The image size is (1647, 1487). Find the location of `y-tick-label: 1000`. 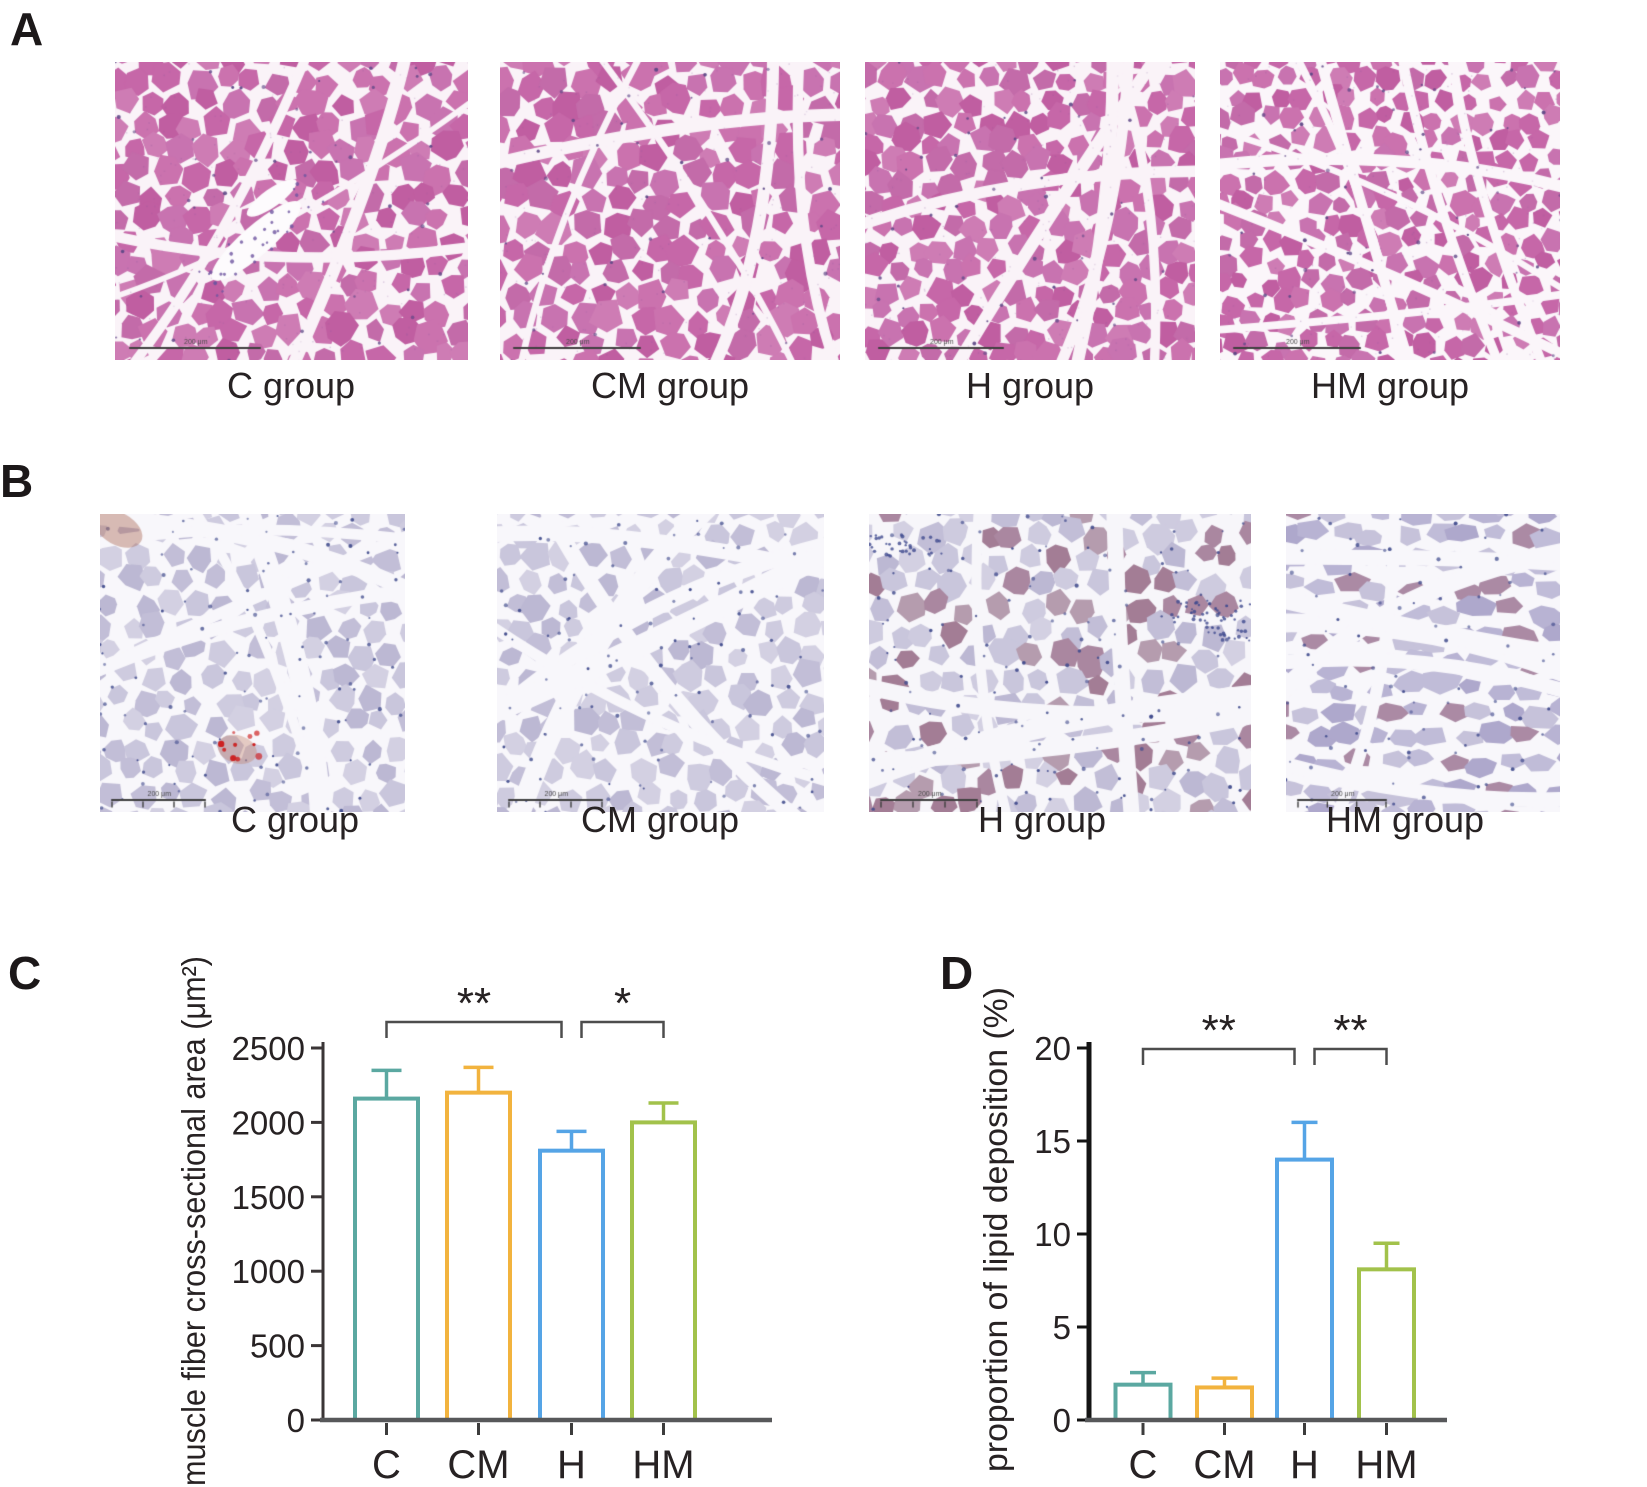

y-tick-label: 1000 is located at coordinates (268, 1271).